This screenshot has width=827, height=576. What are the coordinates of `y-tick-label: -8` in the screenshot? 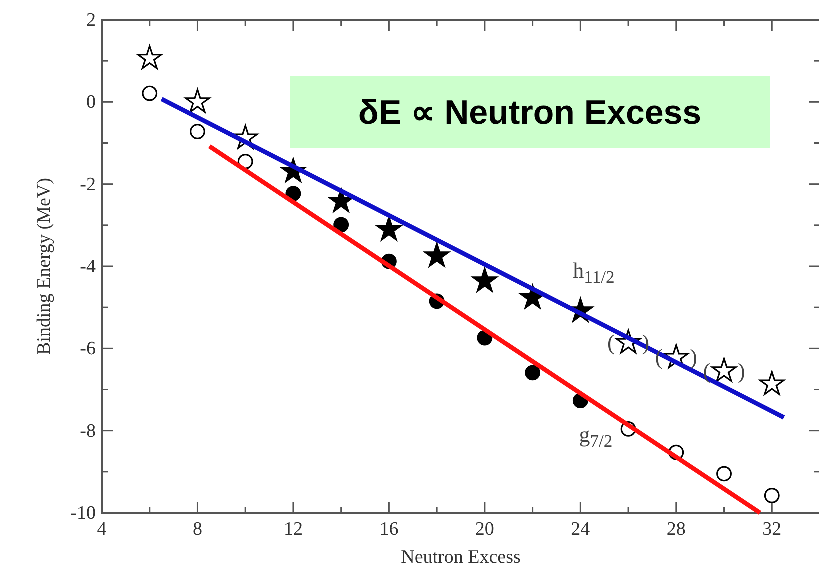 It's located at (88, 431).